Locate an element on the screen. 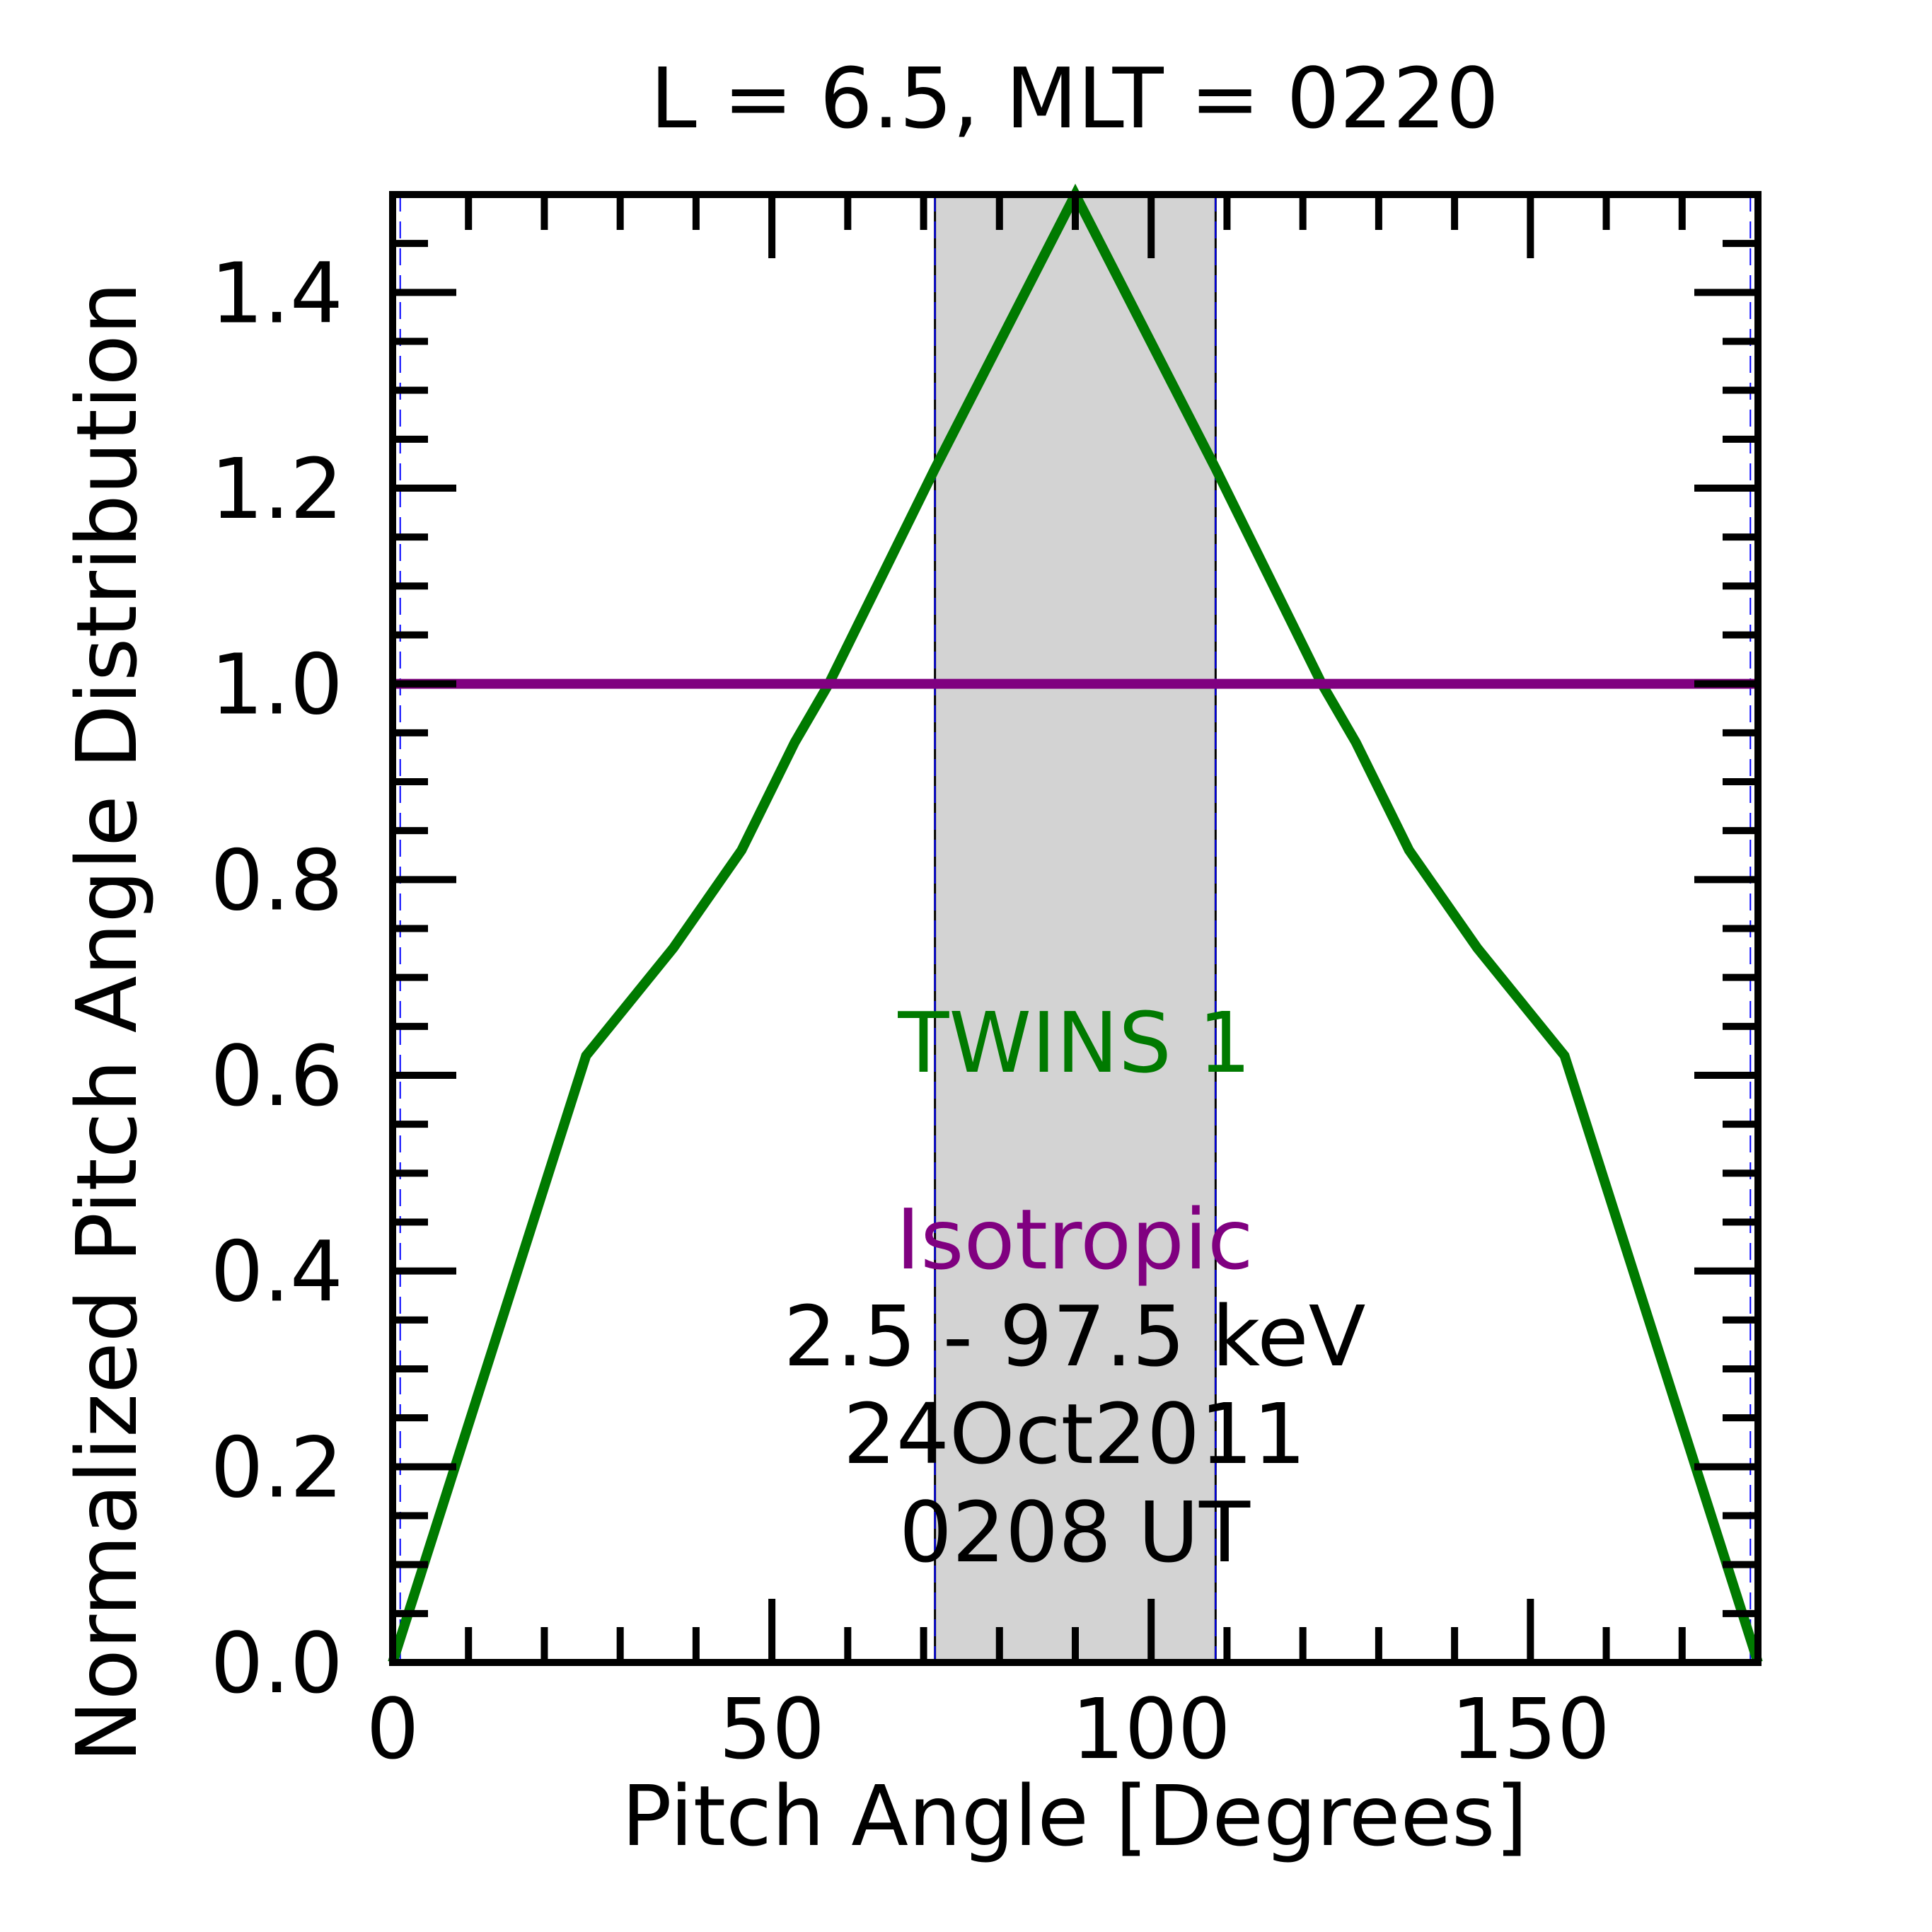  y-tick-label-5: 1.0 is located at coordinates (276, 685).